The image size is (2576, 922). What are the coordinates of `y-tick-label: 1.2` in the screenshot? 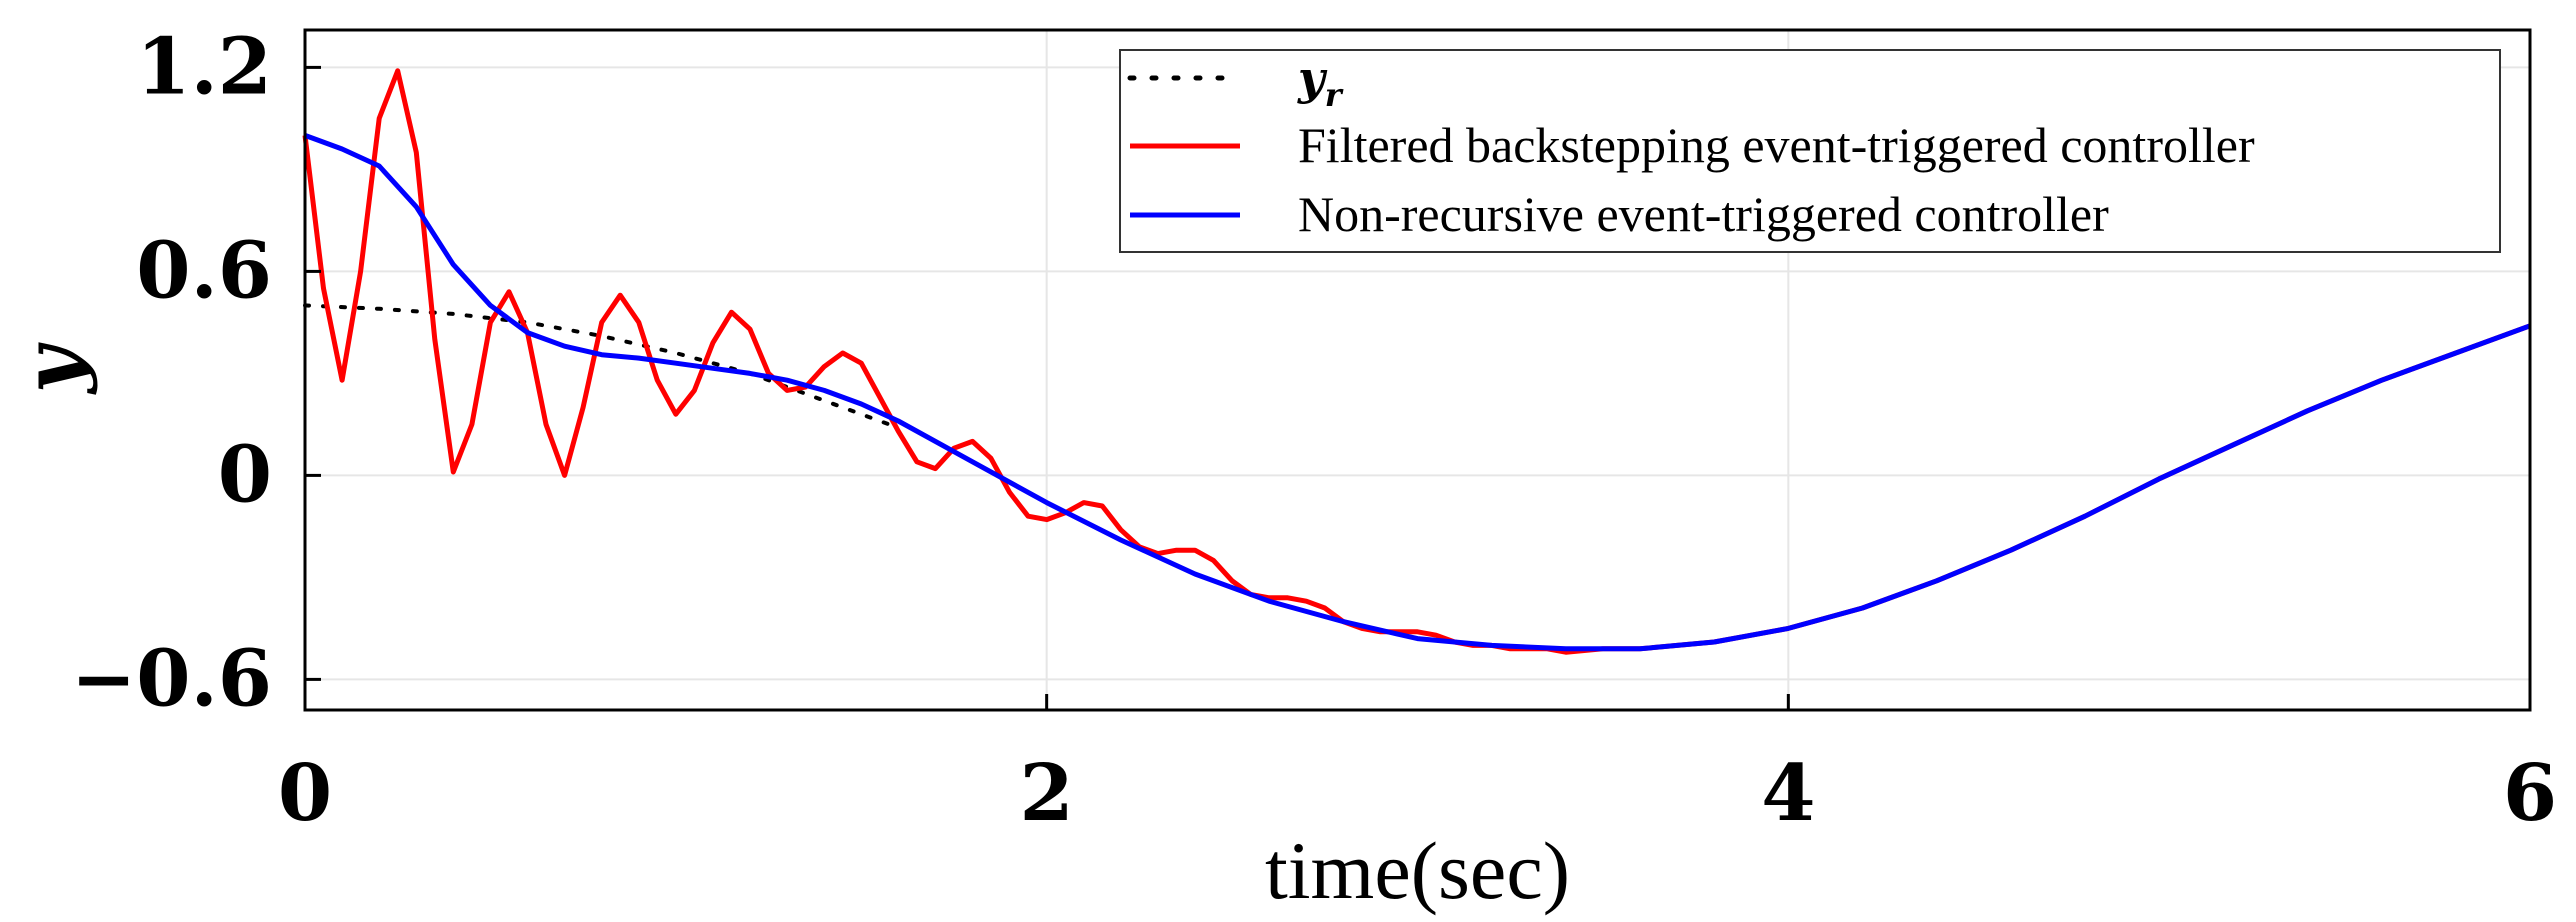 It's located at (204, 66).